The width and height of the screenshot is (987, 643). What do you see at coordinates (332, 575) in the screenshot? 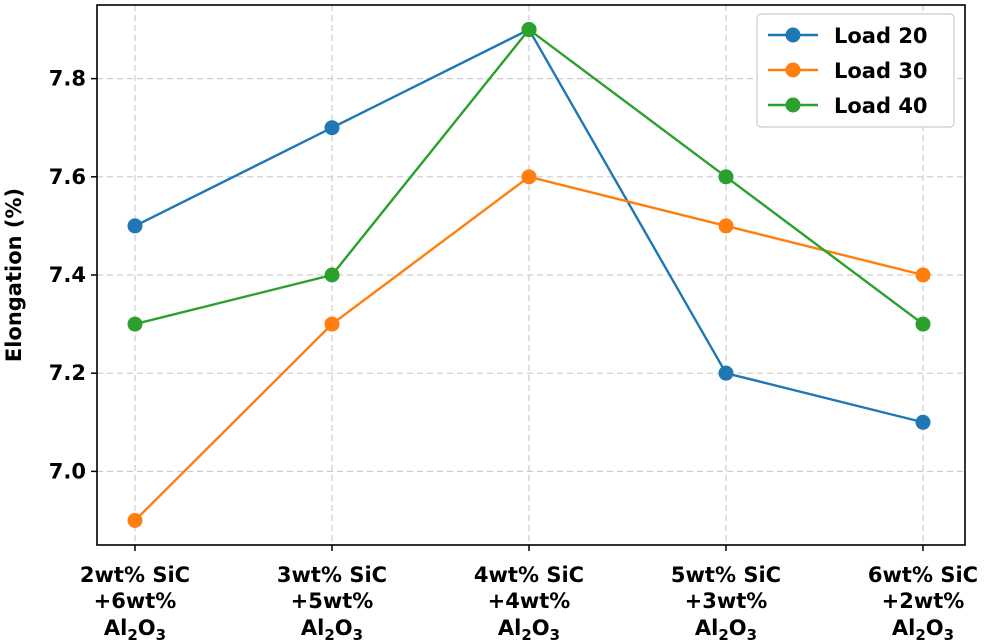
I see `svg-text: 3wt% SiC` at bounding box center [332, 575].